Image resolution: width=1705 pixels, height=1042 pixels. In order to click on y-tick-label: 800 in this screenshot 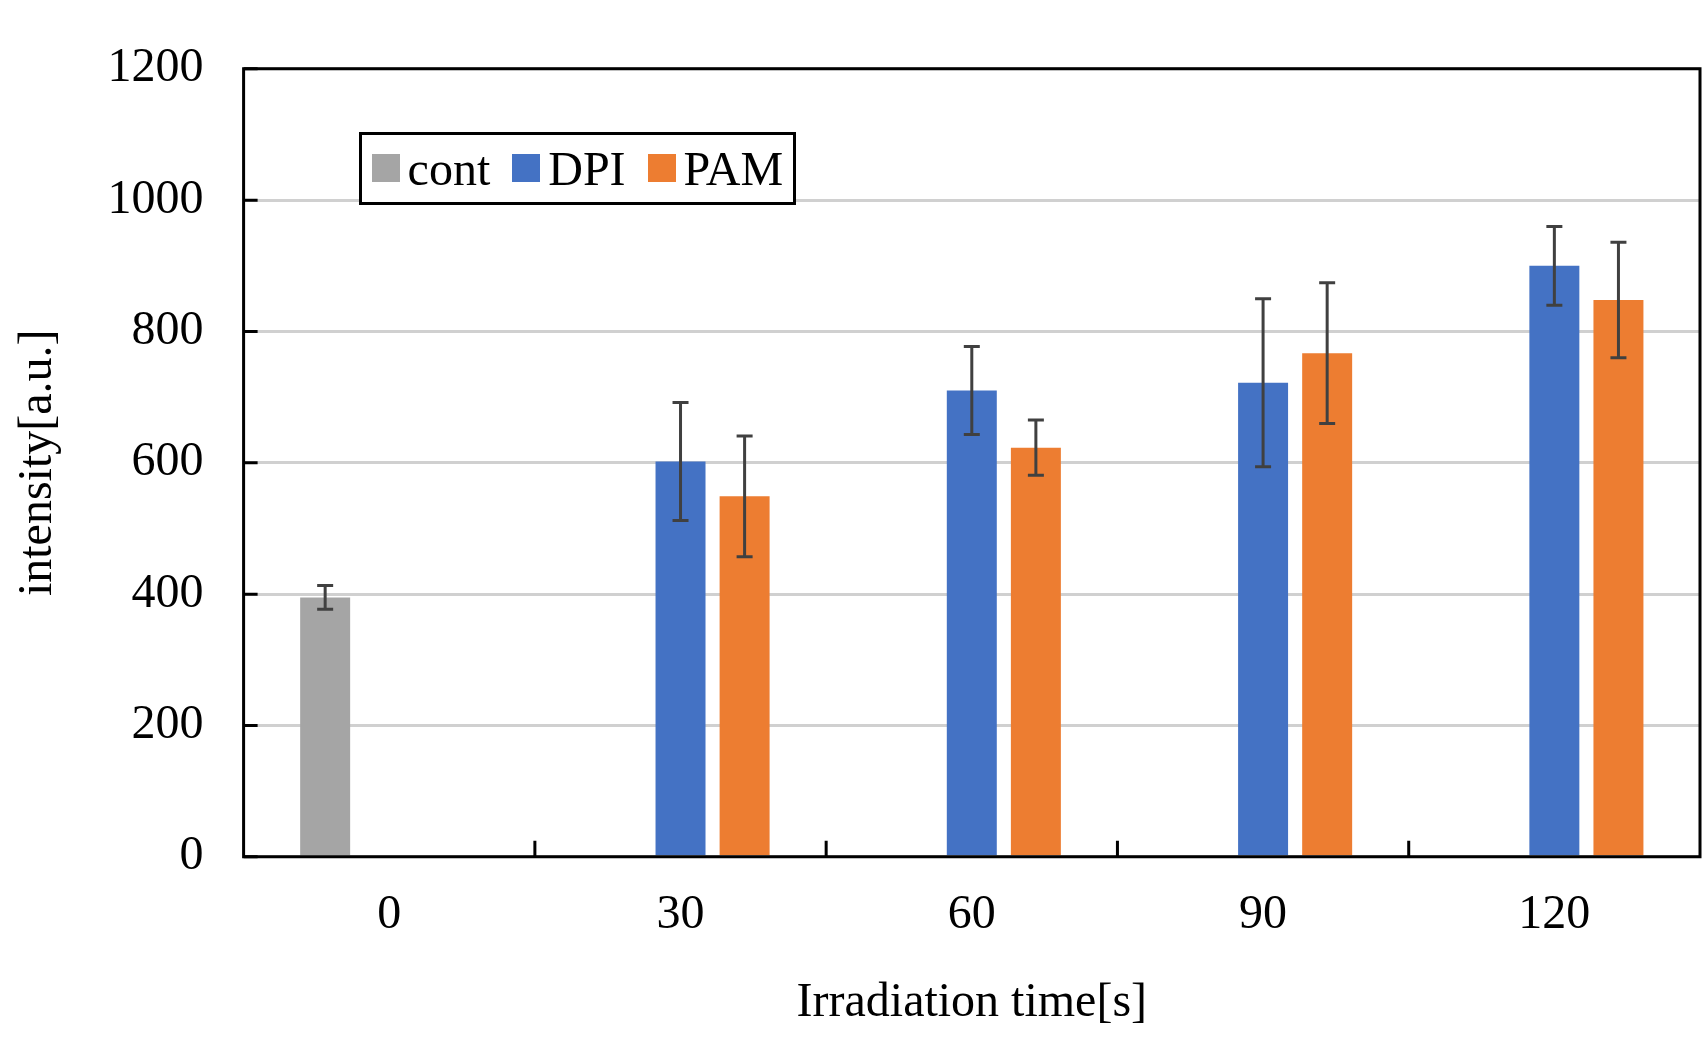, I will do `click(167, 328)`.